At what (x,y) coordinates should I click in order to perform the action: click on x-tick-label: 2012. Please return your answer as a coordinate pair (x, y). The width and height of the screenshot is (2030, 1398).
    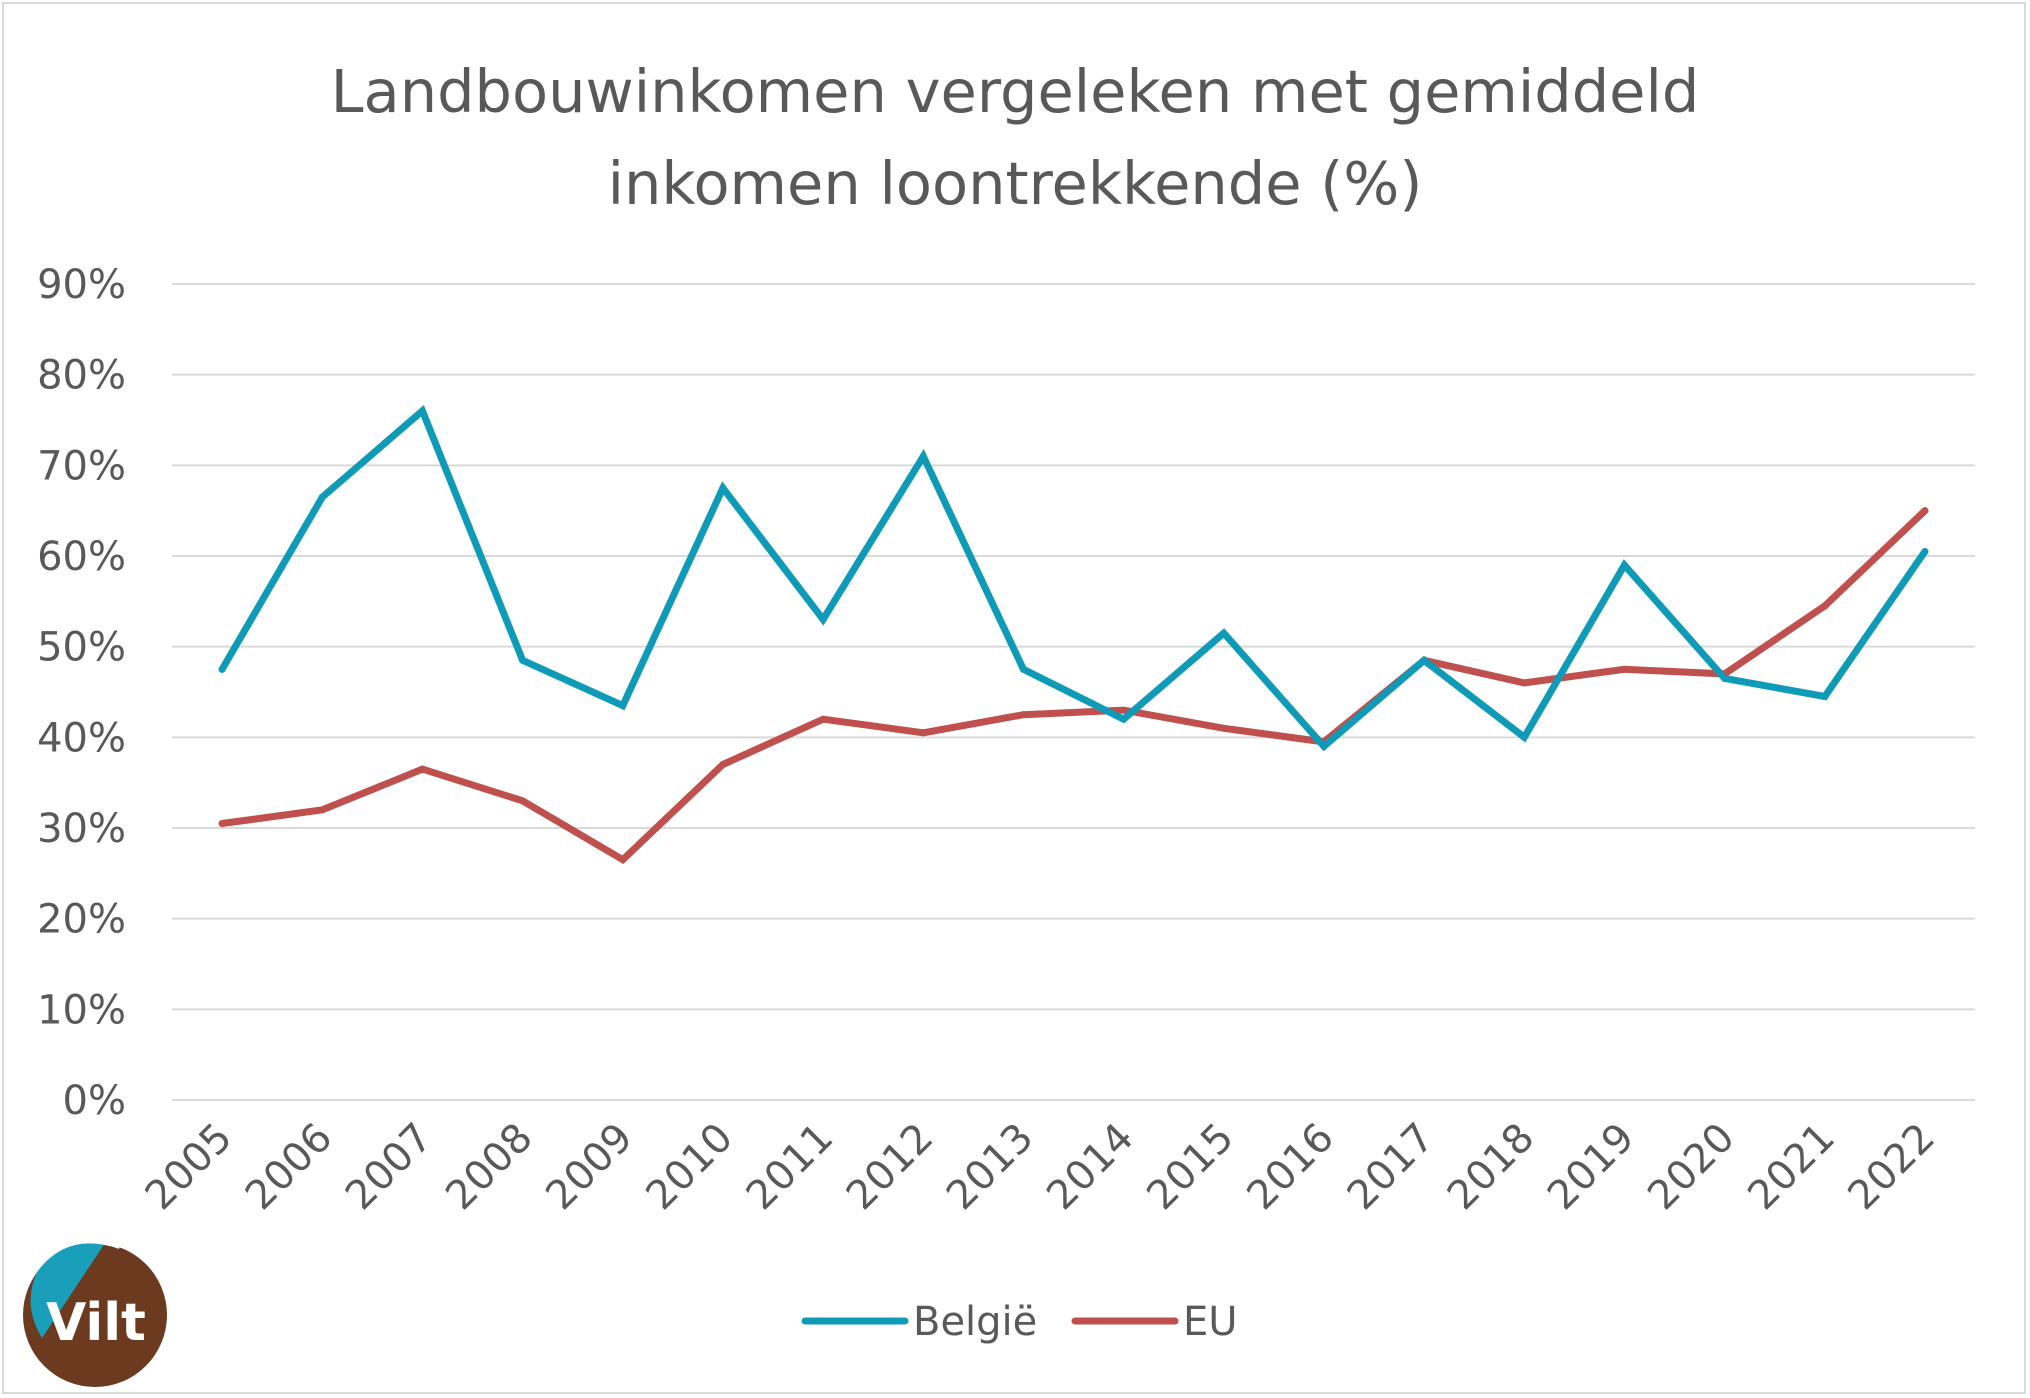
    Looking at the image, I should click on (890, 1167).